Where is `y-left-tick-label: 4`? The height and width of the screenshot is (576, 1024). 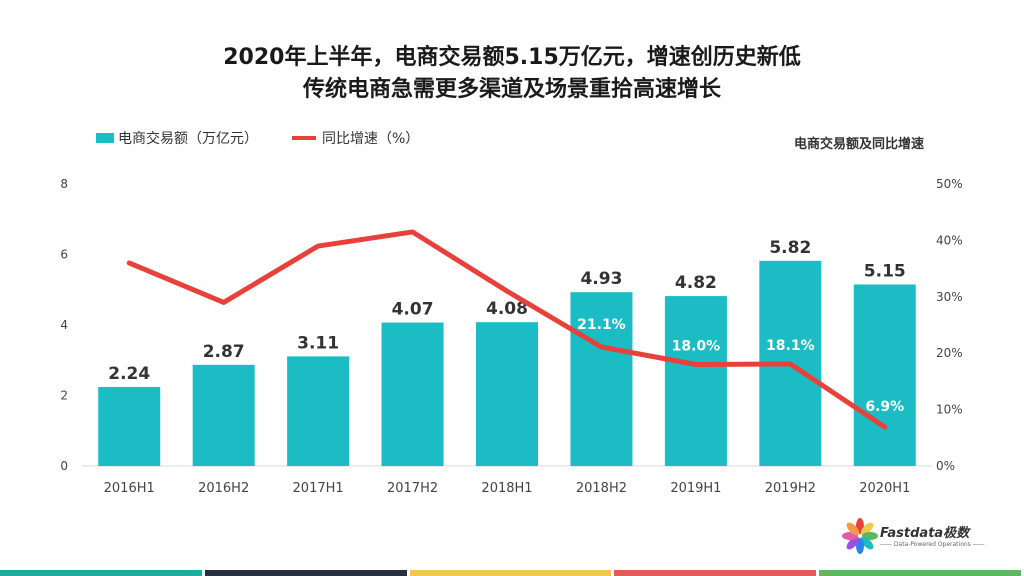
y-left-tick-label: 4 is located at coordinates (64, 325).